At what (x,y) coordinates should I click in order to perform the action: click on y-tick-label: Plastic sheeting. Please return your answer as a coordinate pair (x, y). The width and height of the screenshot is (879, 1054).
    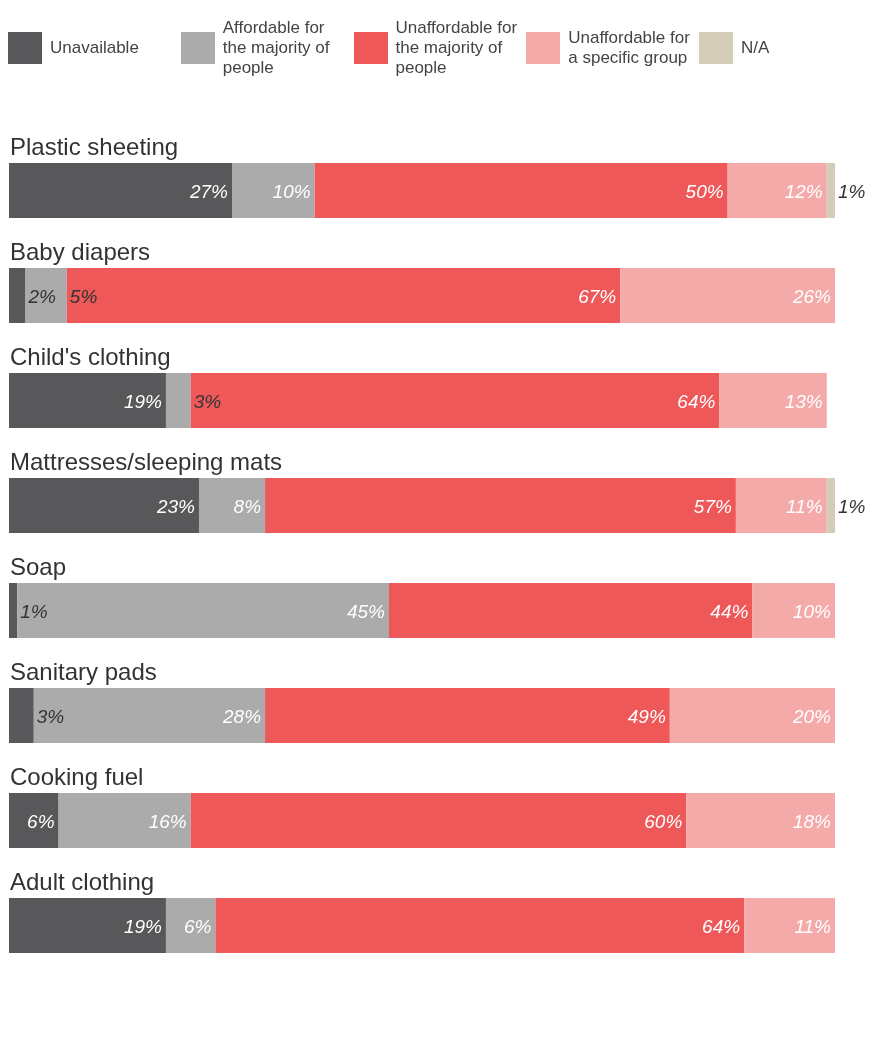
    Looking at the image, I should click on (94, 146).